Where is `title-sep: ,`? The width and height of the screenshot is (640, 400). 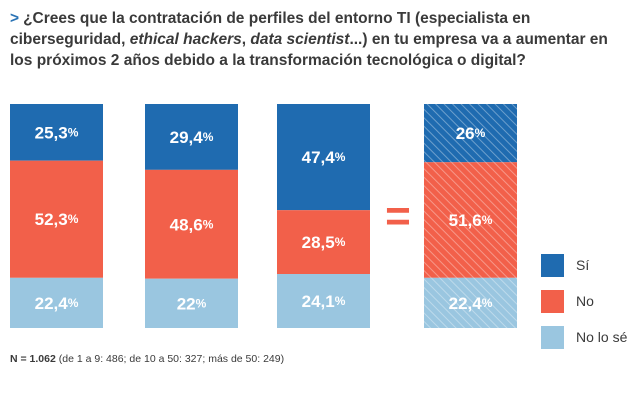 title-sep: , is located at coordinates (246, 39).